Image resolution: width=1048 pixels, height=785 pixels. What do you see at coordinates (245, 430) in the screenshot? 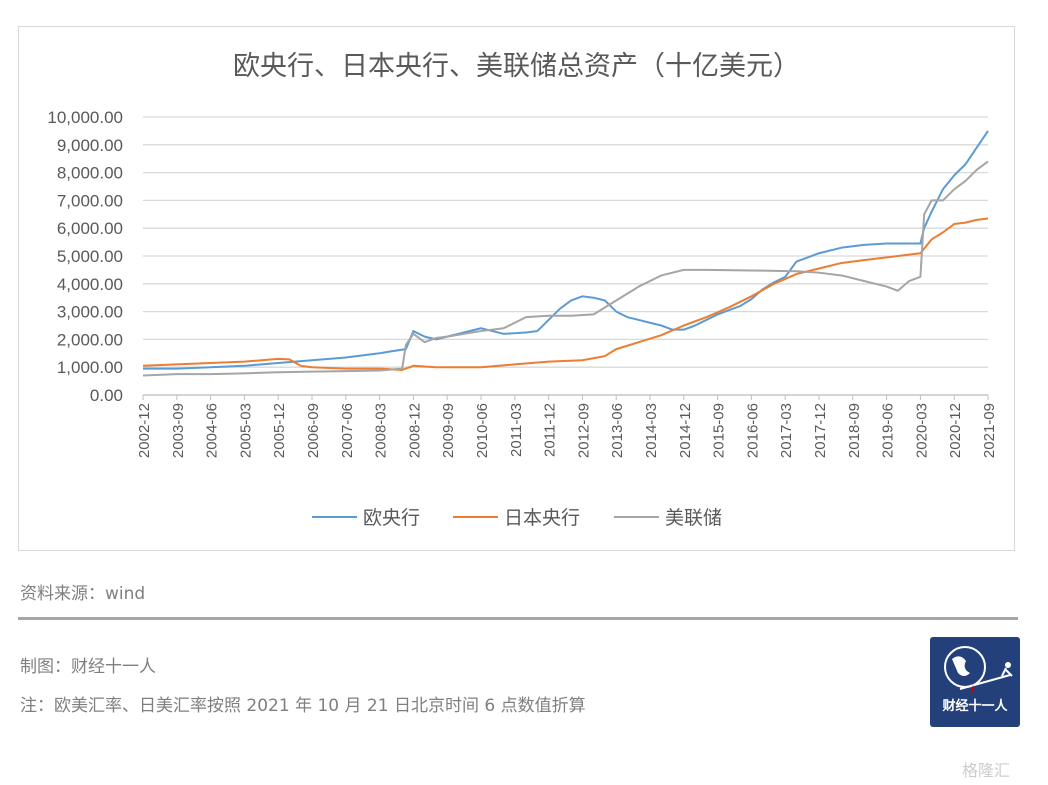
I see `x-tick-label: 2005-03` at bounding box center [245, 430].